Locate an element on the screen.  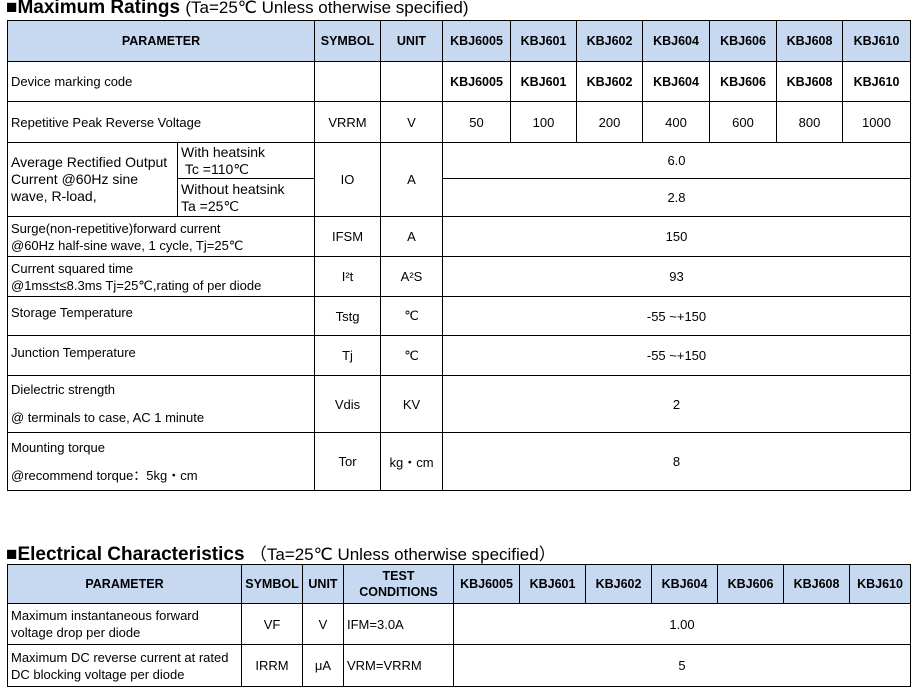
value-cell: 1.00 is located at coordinates (682, 624).